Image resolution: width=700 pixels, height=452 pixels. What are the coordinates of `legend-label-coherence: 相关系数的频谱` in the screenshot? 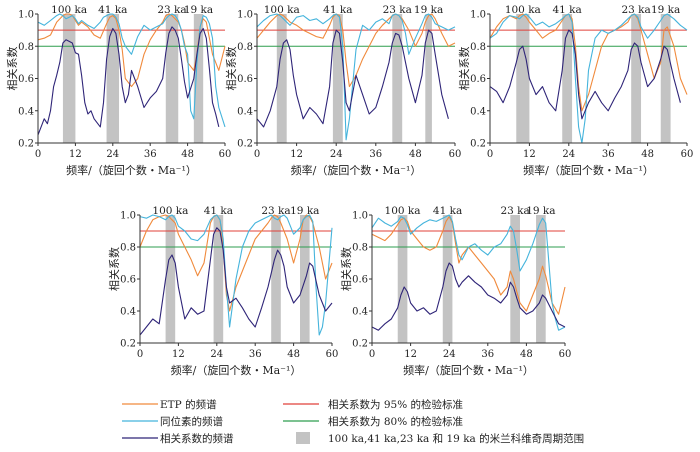 It's located at (197, 438).